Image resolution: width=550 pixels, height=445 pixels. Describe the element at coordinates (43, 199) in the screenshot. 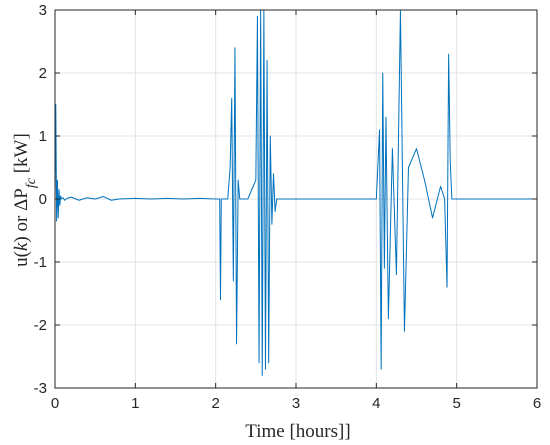

I see `y-tick-label: 0` at that location.